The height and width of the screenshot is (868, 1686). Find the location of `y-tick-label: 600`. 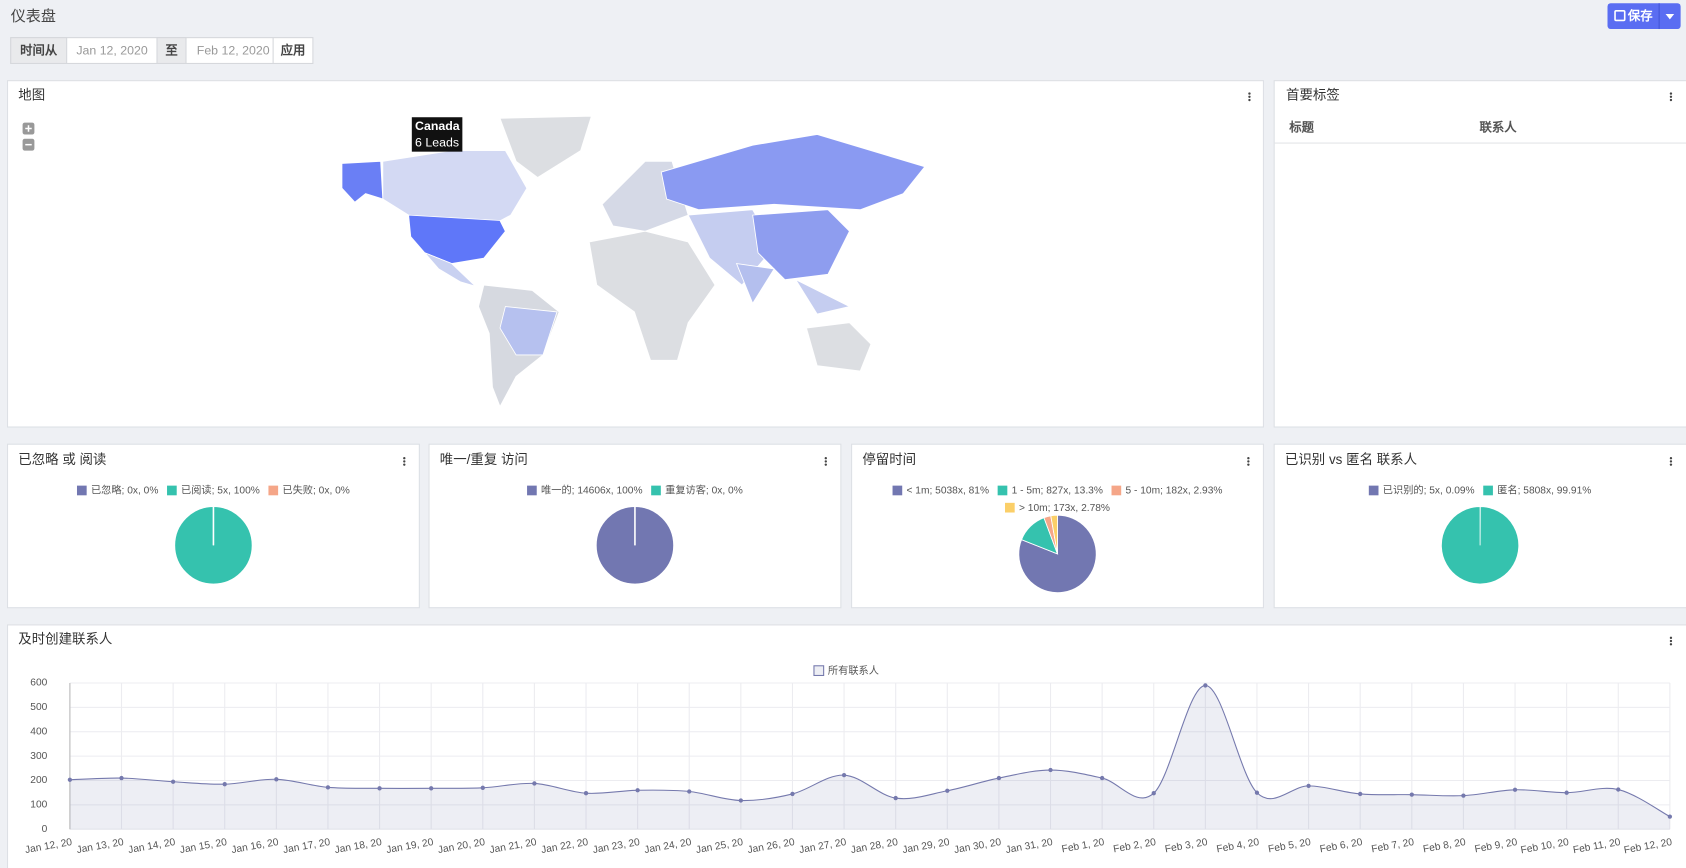

y-tick-label: 600 is located at coordinates (38, 683).